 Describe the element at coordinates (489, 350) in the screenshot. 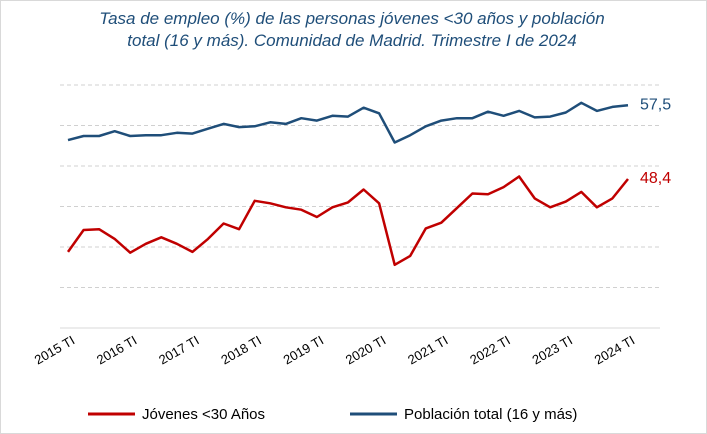

I see `x-tick-label: 2022 TI` at that location.